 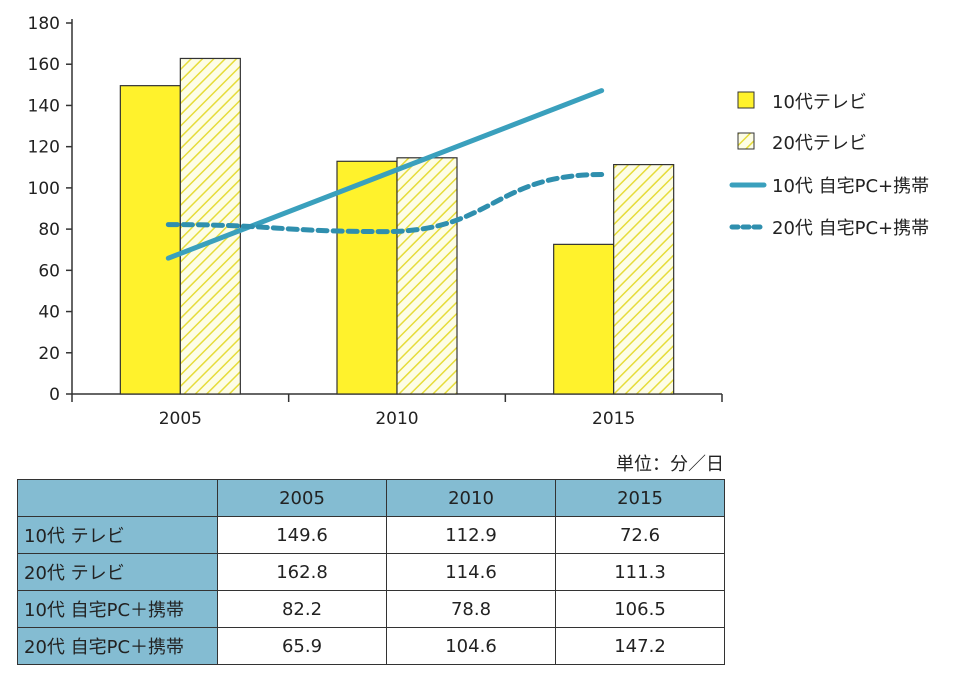 I want to click on x-tick-label: 2015, so click(x=613, y=419).